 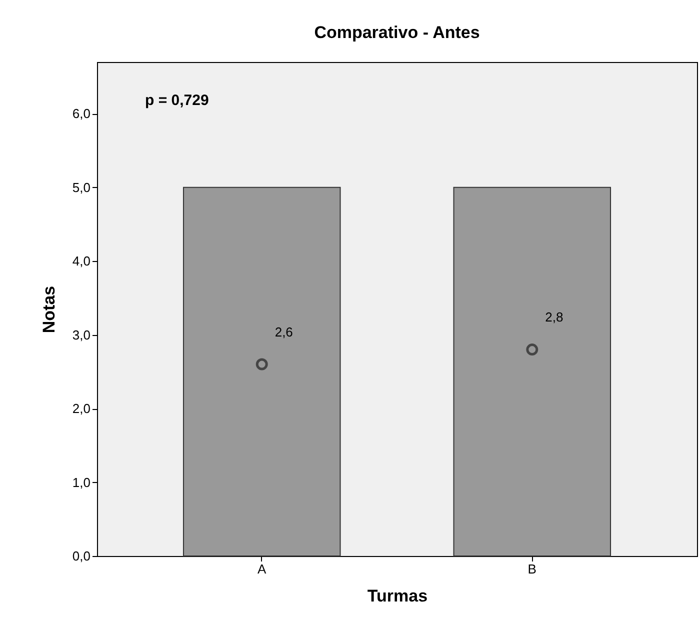 I want to click on annotation: p = 0,729, so click(x=177, y=100).